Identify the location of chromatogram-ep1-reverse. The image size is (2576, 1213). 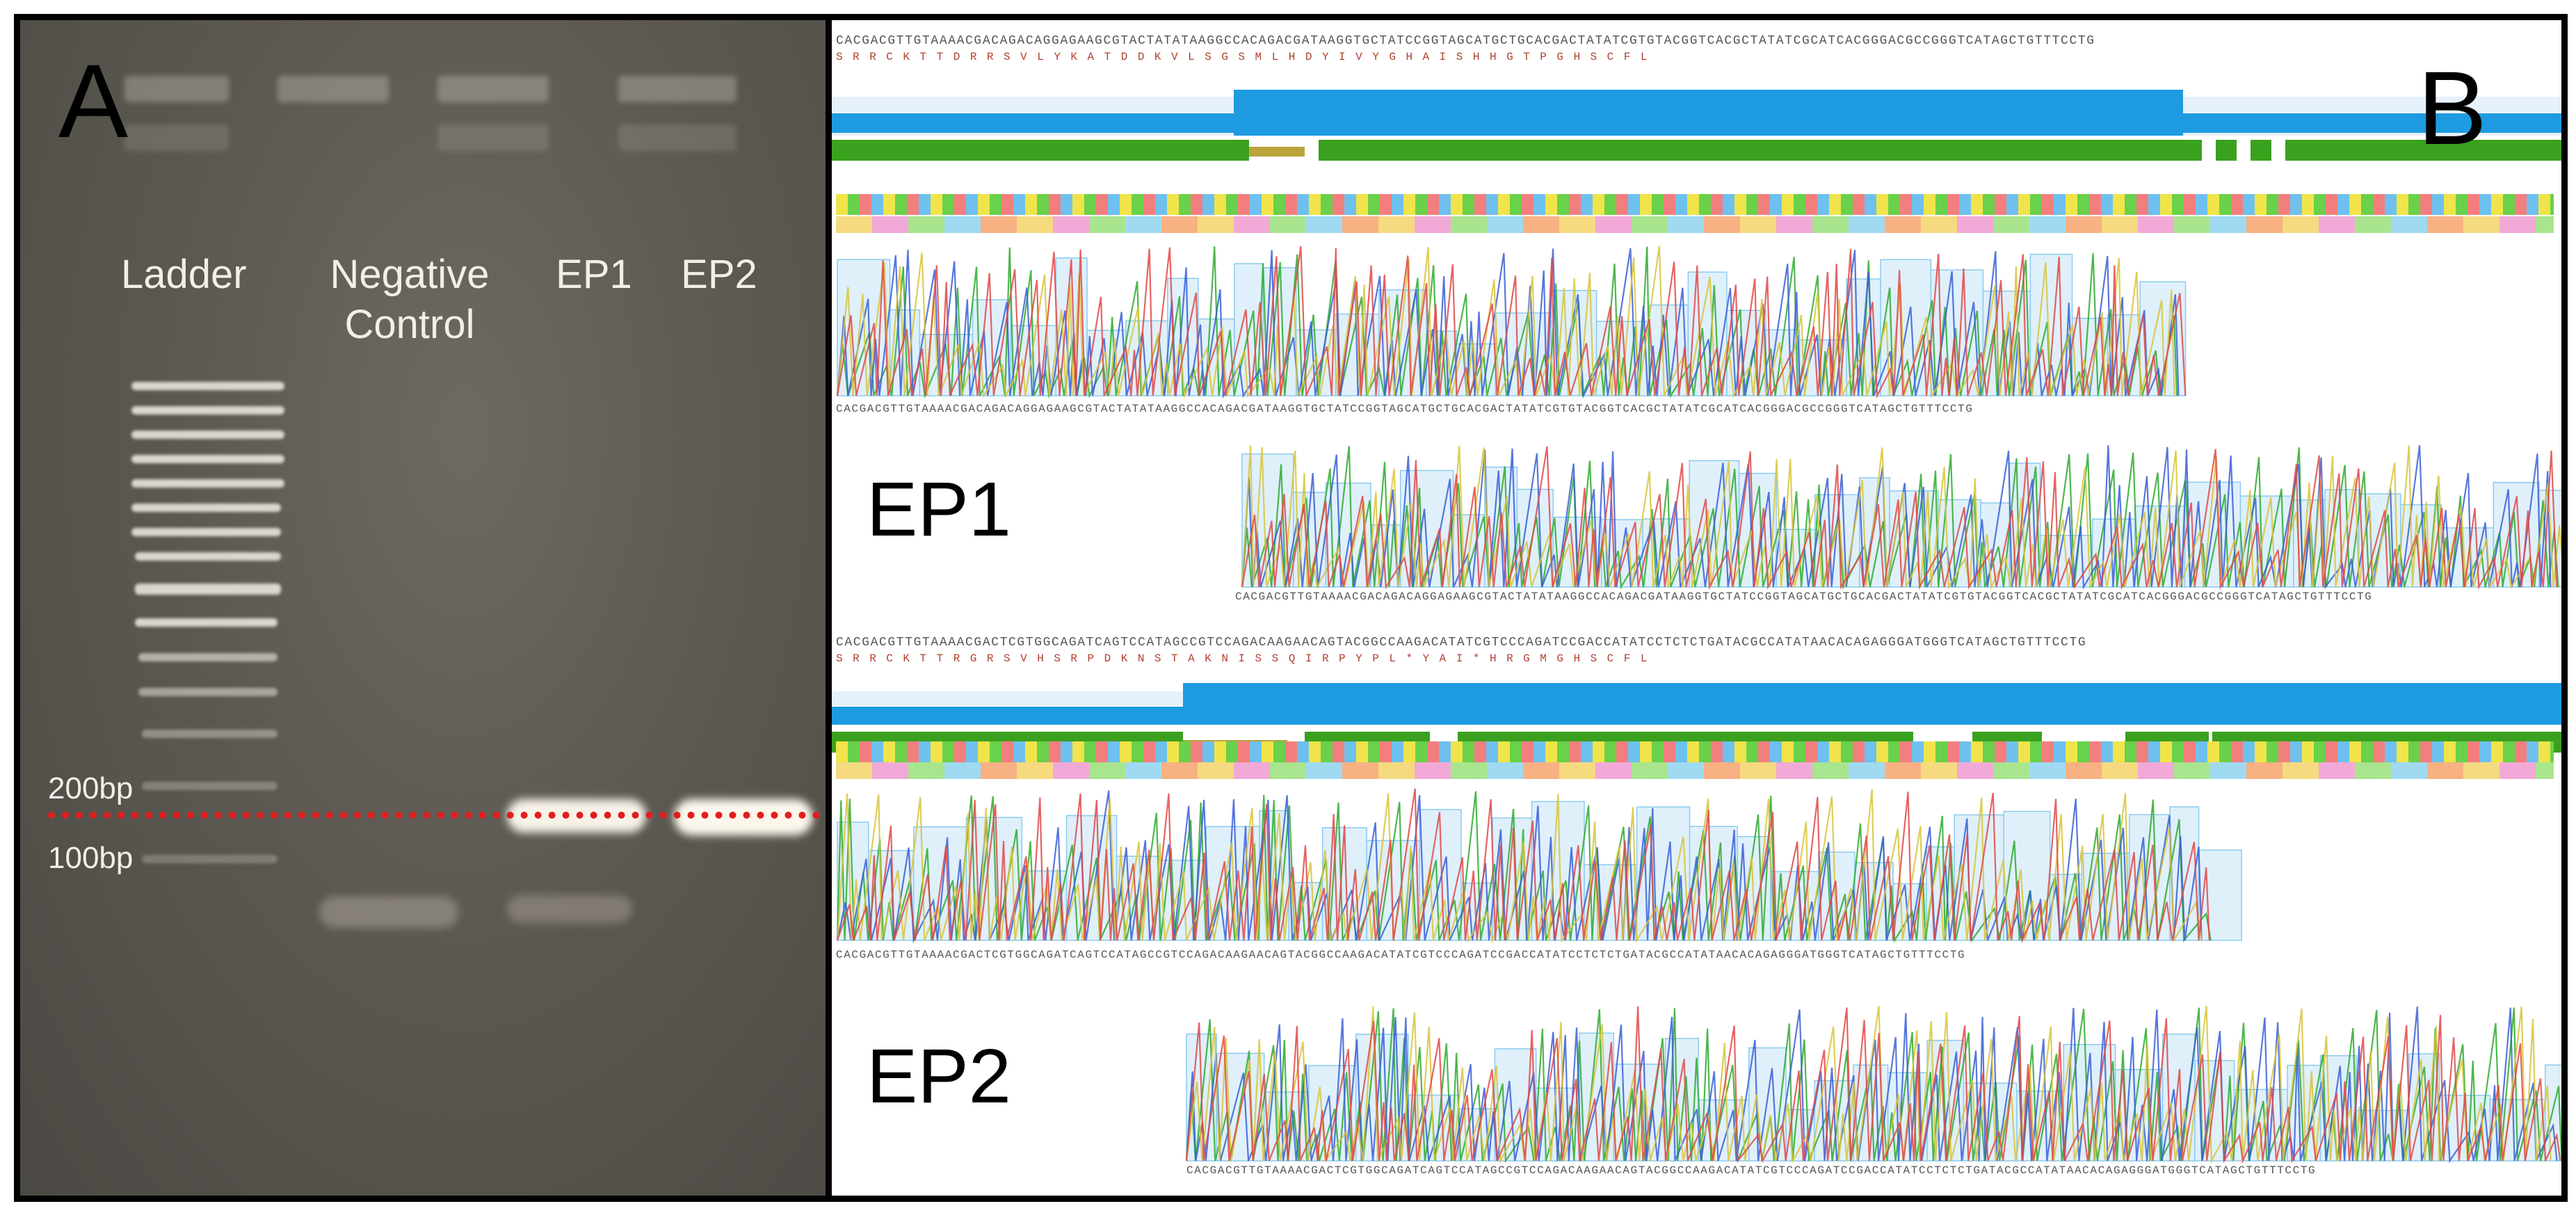
(1901, 518).